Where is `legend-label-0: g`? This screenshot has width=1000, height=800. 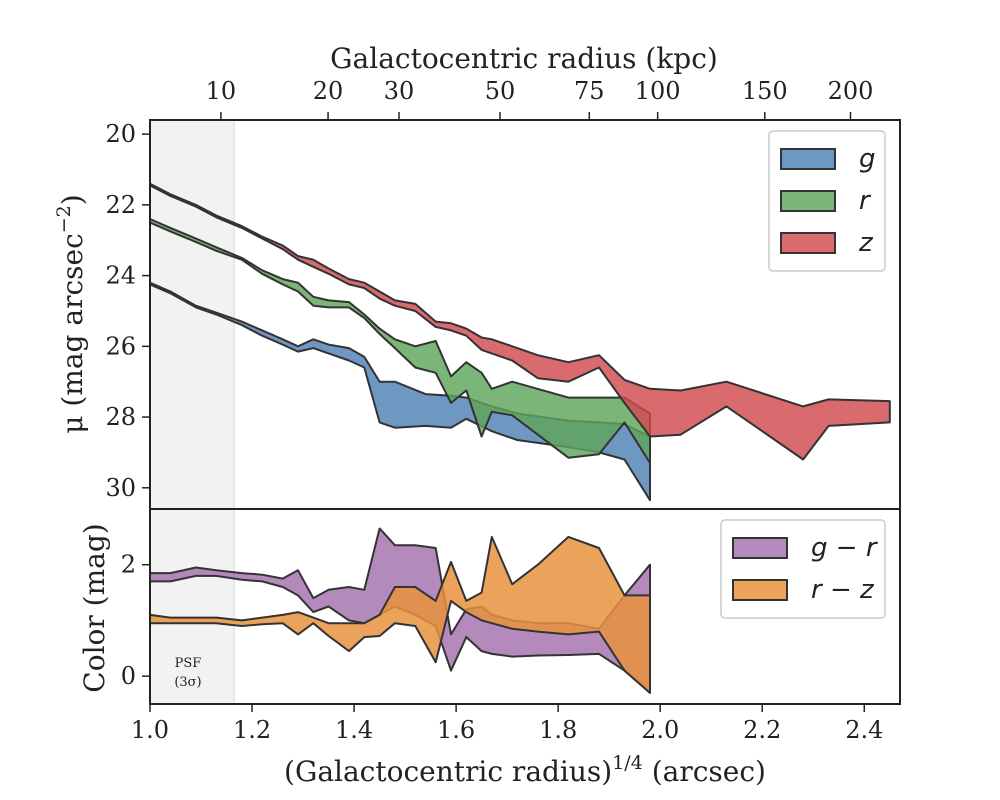
legend-label-0: g is located at coordinates (867, 159).